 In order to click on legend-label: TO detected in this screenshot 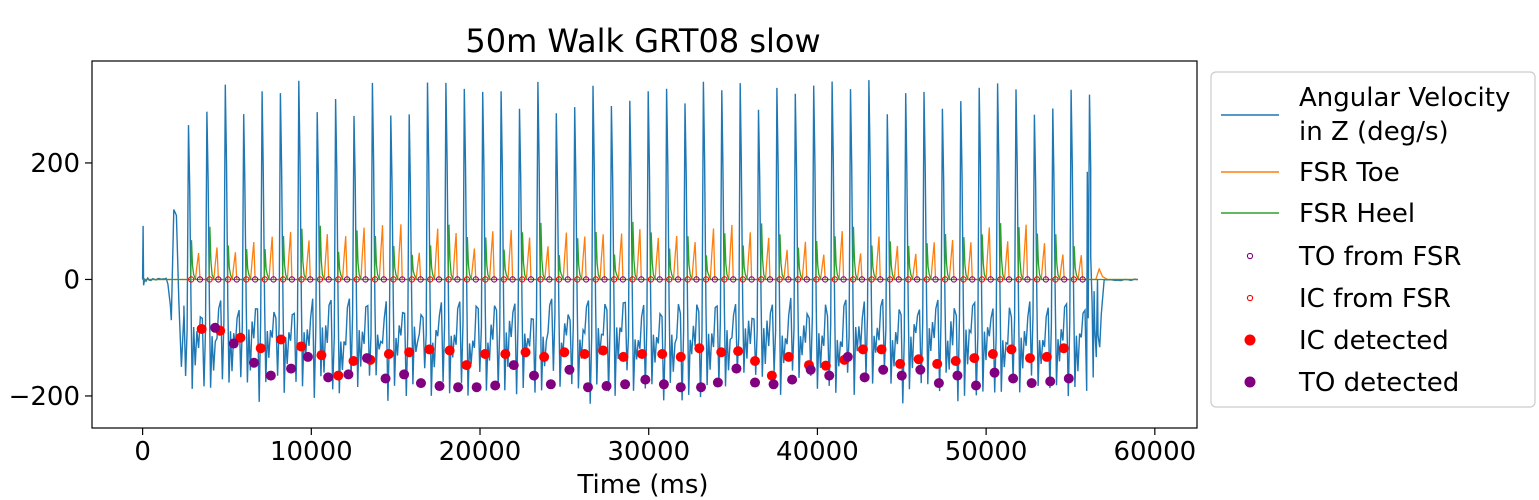, I will do `click(1378, 383)`.